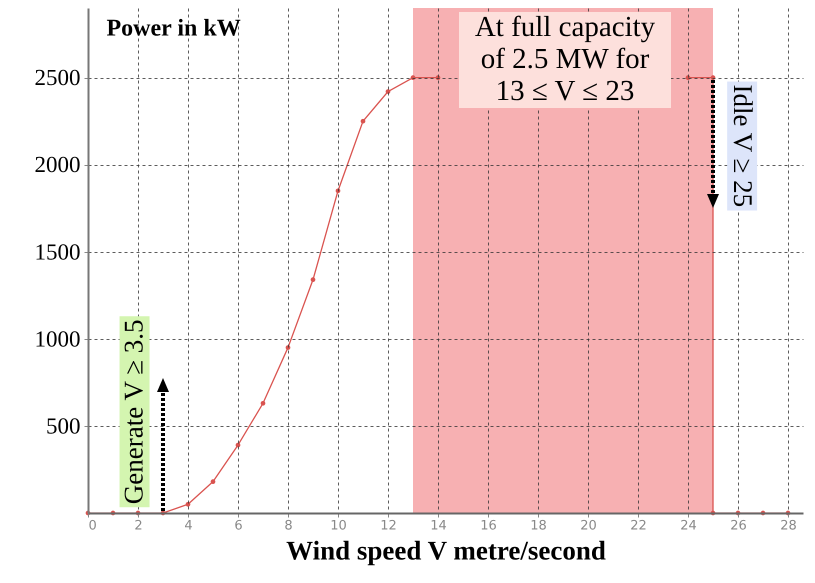 This screenshot has height=583, width=815. I want to click on x-tick-label: 8, so click(288, 526).